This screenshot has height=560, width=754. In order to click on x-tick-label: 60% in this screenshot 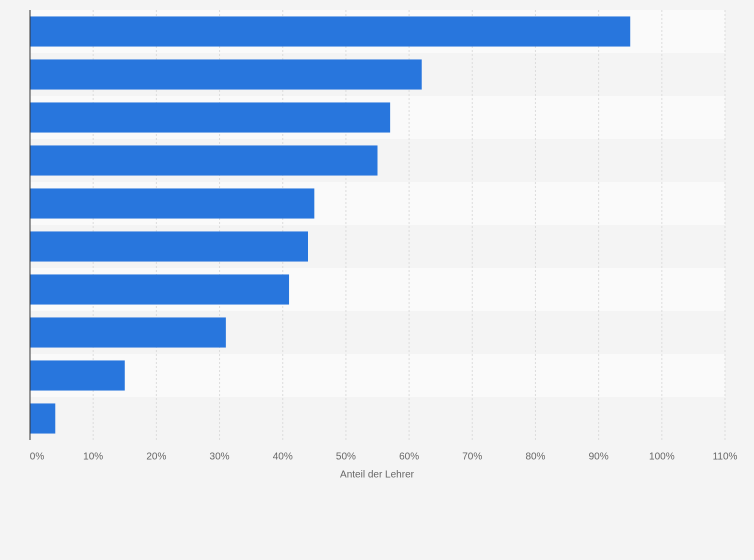, I will do `click(409, 457)`.